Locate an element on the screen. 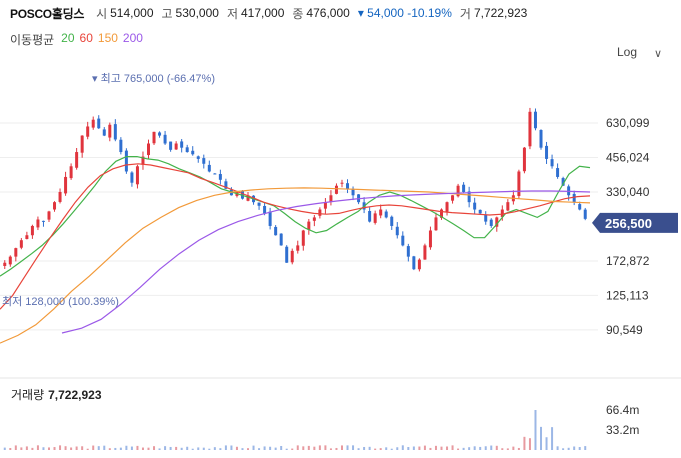 Image resolution: width=681 pixels, height=458 pixels. open-label: 시 is located at coordinates (102, 13).